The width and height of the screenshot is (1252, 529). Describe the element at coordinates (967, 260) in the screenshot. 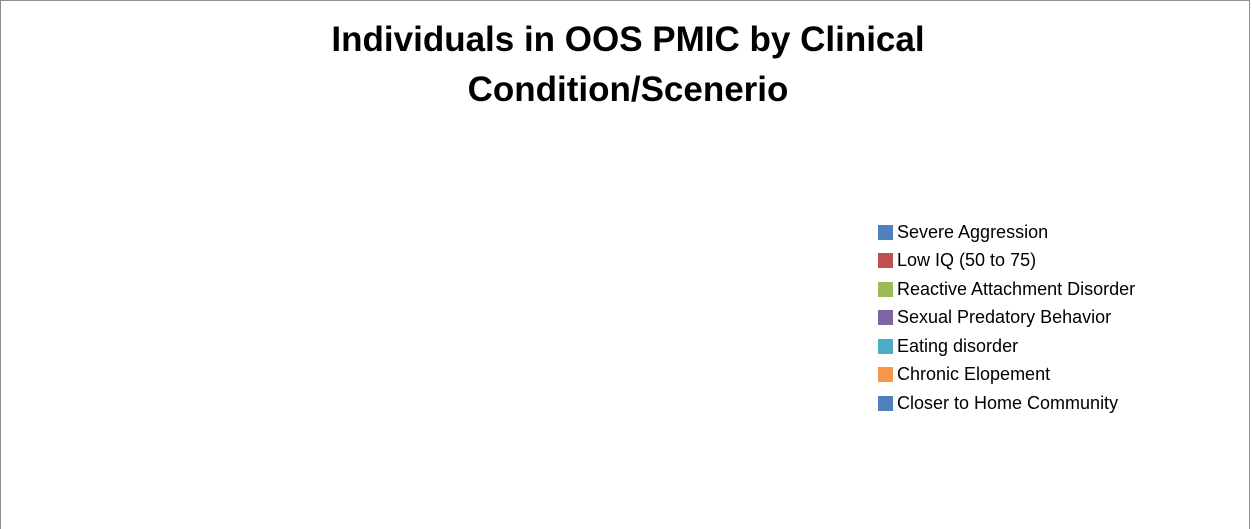

I see `legend-label: Low IQ (50 to 75)` at that location.